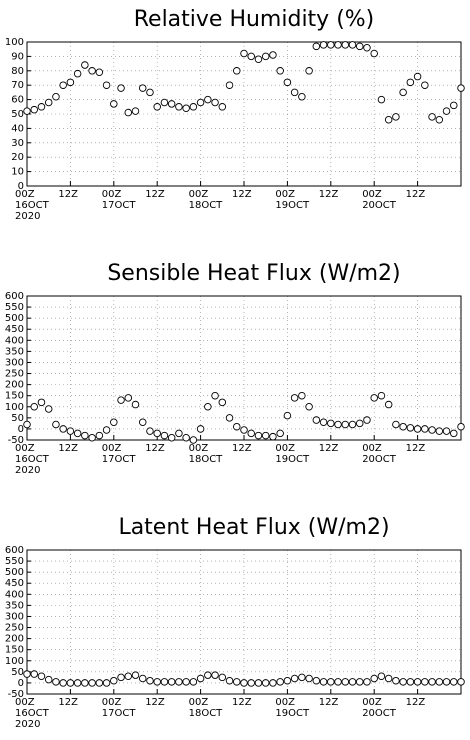 This screenshot has height=740, width=470. Describe the element at coordinates (14, 407) in the screenshot. I see `y-tick-label: 100` at that location.